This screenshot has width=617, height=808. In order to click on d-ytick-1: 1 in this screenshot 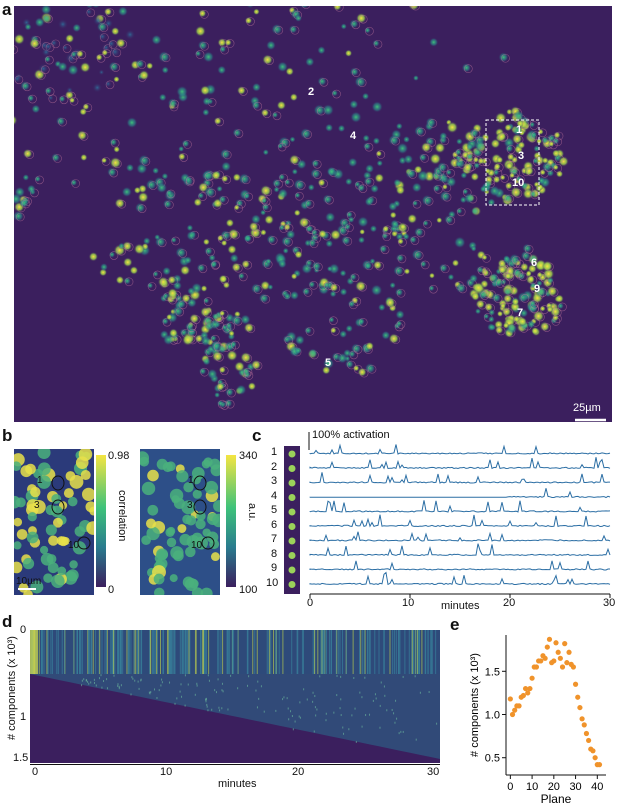, I will do `click(23, 717)`.